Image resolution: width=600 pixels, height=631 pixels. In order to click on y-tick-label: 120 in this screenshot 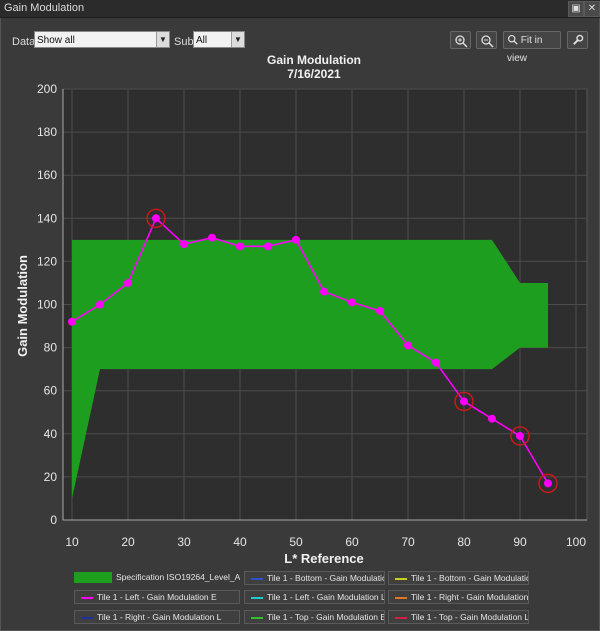, I will do `click(47, 261)`.